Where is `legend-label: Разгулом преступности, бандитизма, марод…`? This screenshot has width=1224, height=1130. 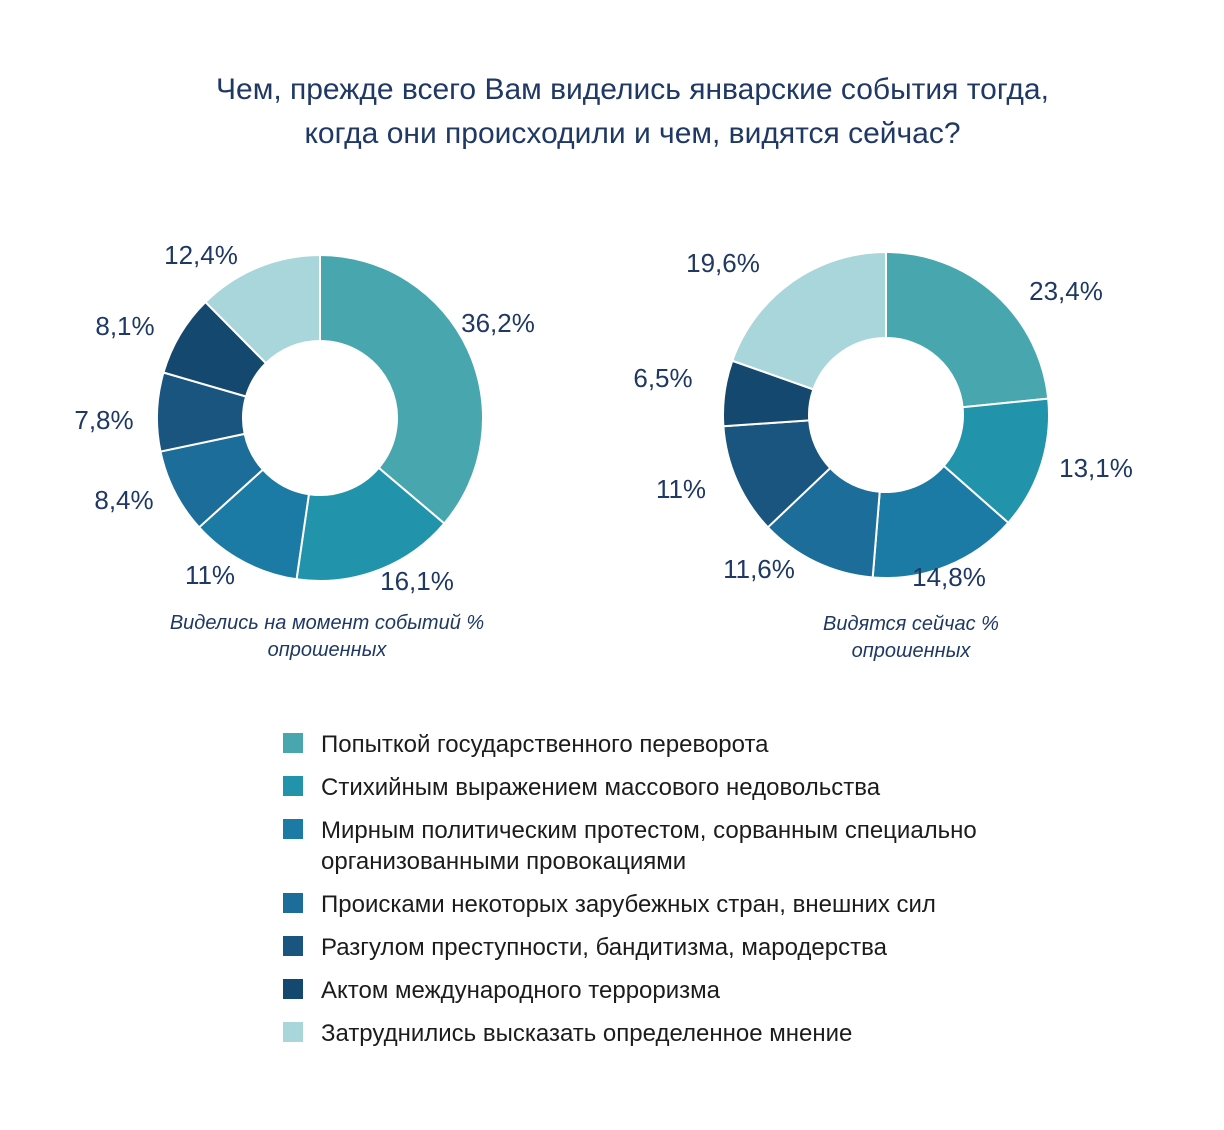
legend-label: Разгулом преступности, бандитизма, марод… is located at coordinates (604, 947).